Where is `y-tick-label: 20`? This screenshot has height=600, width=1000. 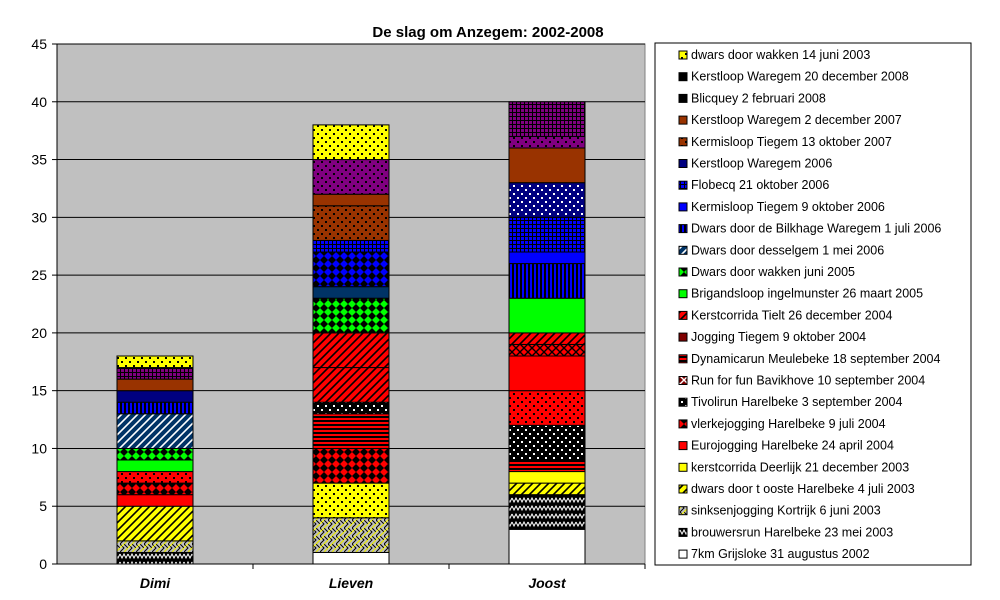
y-tick-label: 20 is located at coordinates (39, 333).